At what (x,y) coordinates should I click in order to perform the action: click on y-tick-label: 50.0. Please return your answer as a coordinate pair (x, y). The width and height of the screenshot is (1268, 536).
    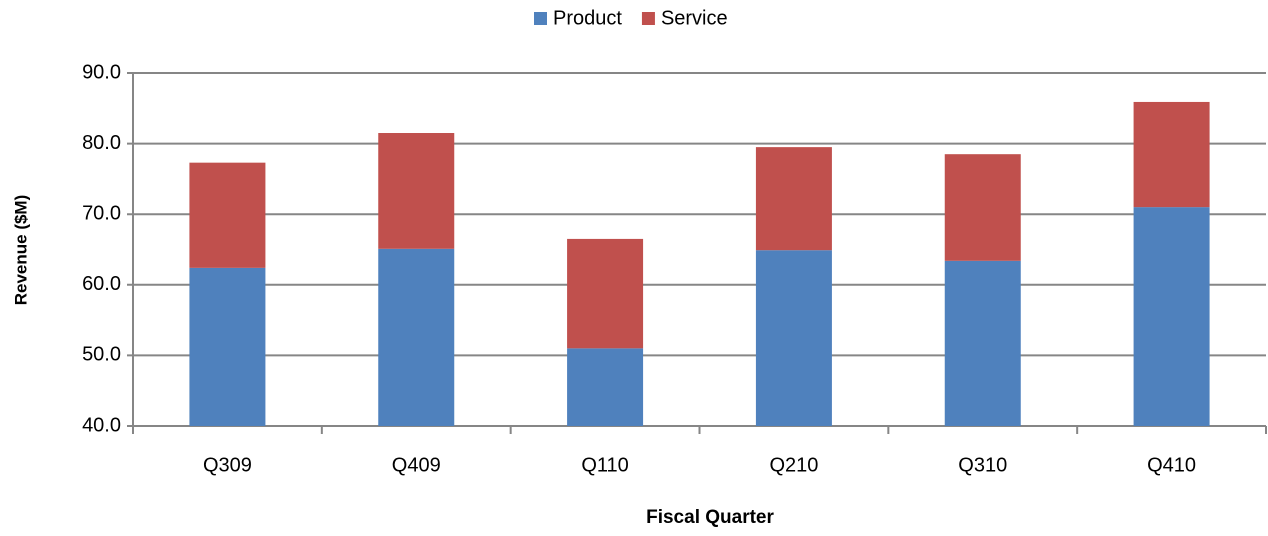
    Looking at the image, I should click on (101, 355).